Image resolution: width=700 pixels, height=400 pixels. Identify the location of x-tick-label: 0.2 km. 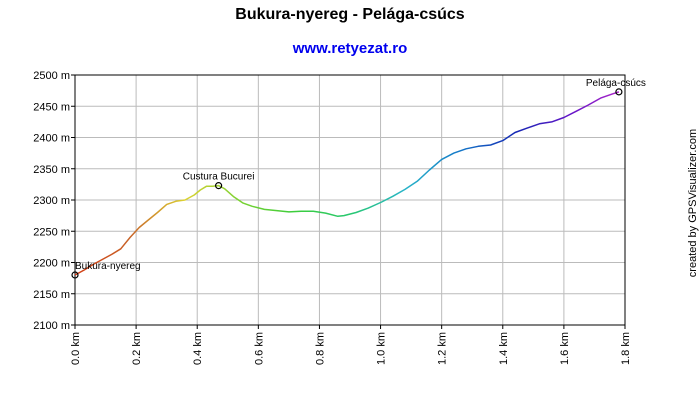
(137, 348).